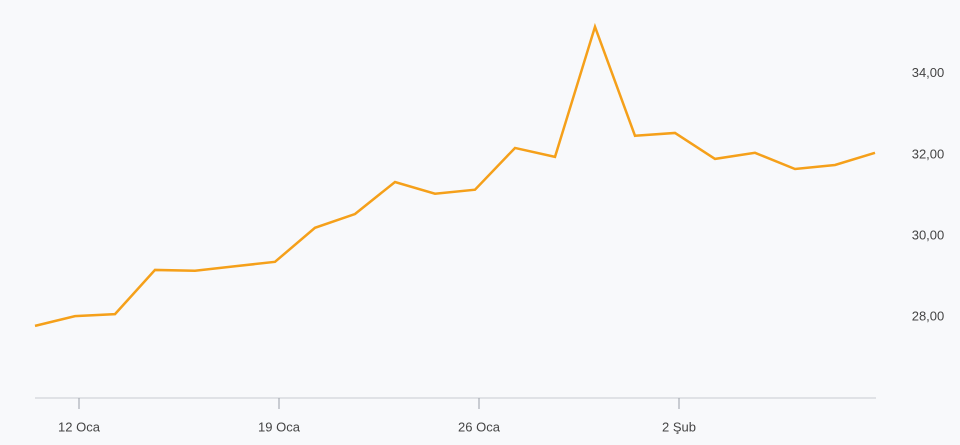 This screenshot has height=445, width=960. I want to click on x-tick-label: 2 Şub, so click(679, 426).